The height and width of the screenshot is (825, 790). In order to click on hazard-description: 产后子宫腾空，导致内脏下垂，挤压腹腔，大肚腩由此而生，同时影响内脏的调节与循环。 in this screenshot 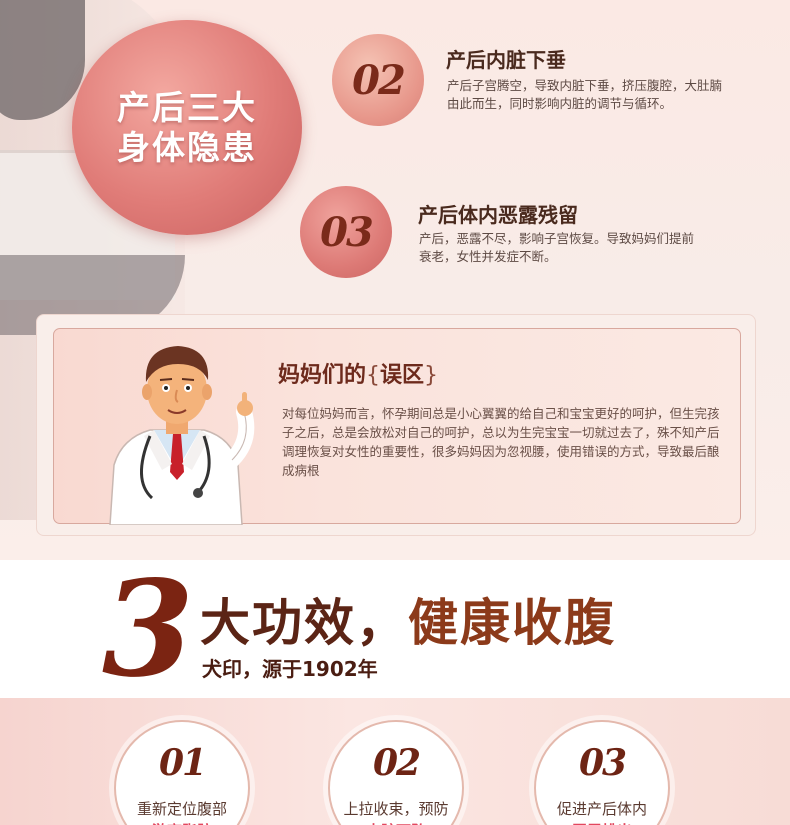, I will do `click(585, 94)`.